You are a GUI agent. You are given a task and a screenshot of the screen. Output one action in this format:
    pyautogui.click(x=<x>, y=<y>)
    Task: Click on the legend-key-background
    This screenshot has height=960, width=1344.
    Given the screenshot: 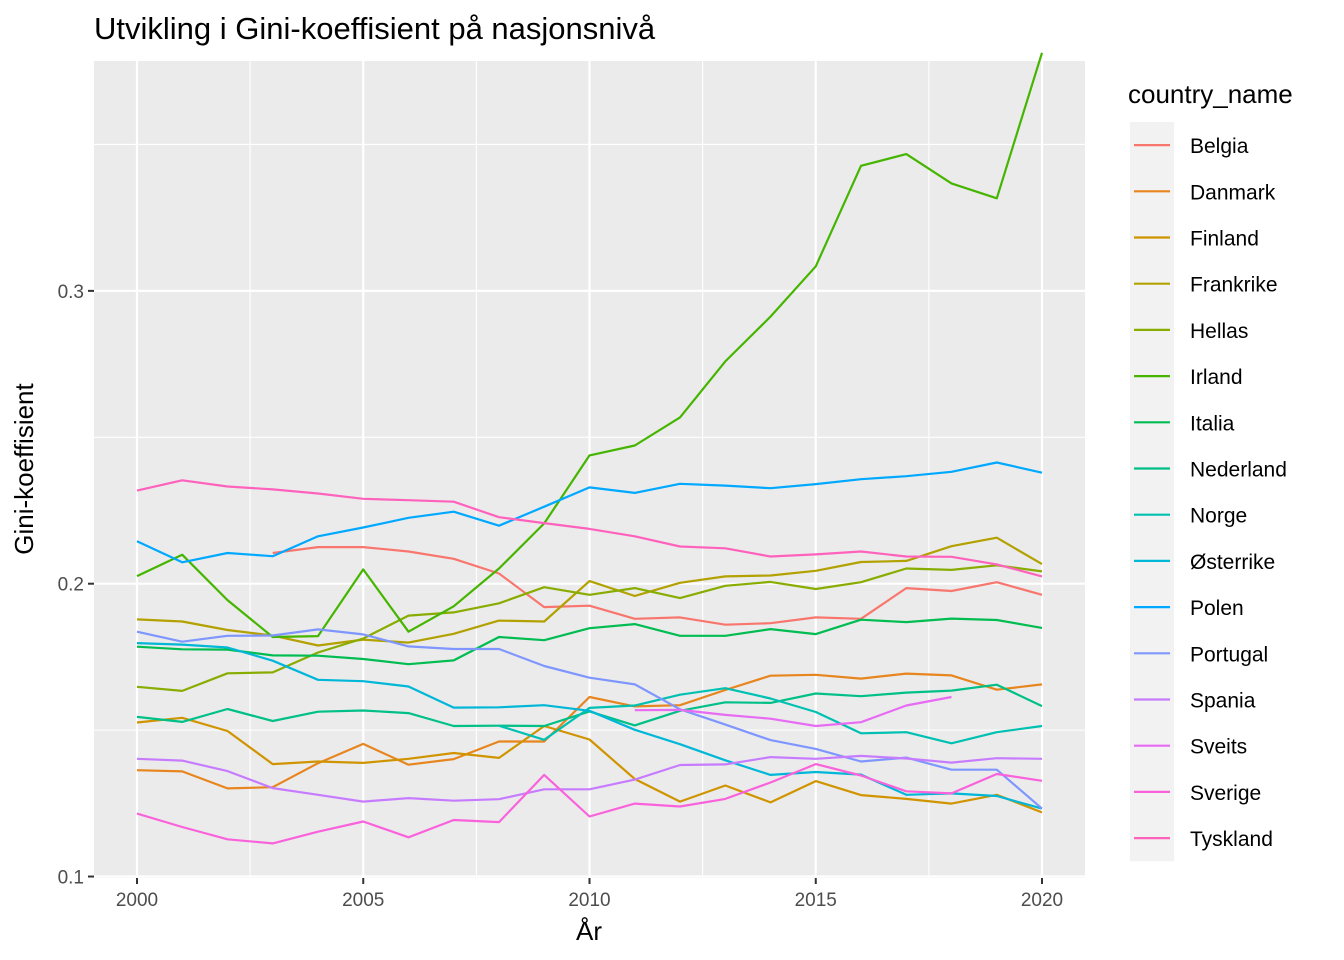 What is the action you would take?
    pyautogui.click(x=1152, y=492)
    